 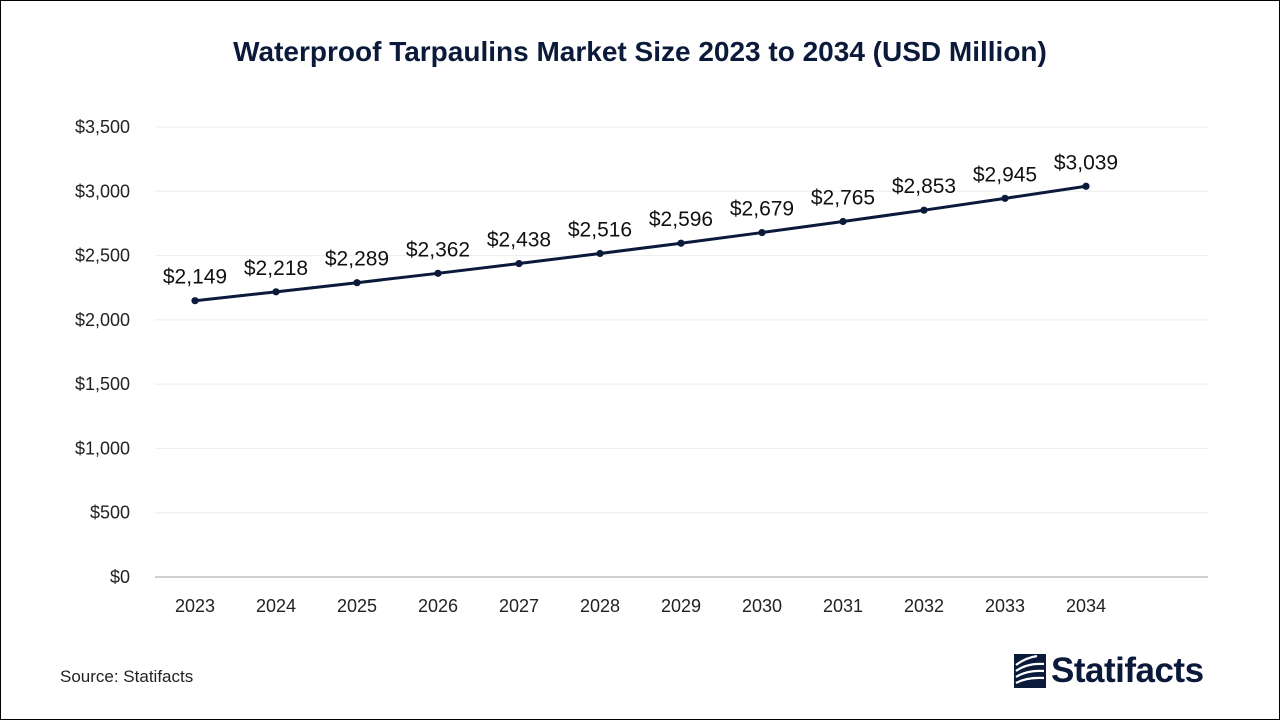 I want to click on data-label: $2,289, so click(x=357, y=259).